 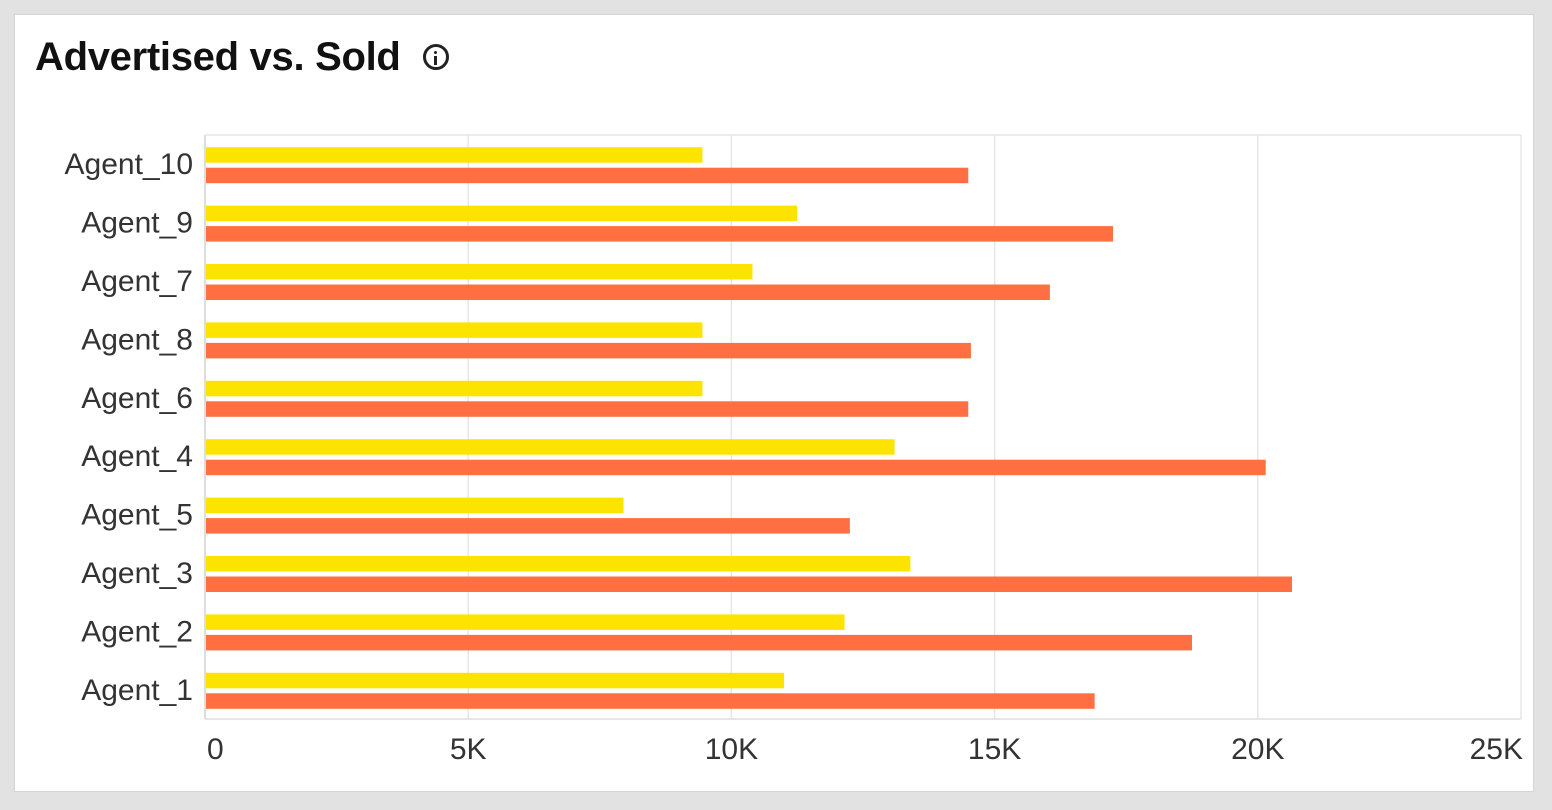 What do you see at coordinates (1496, 749) in the screenshot?
I see `x-tick-label: 25K` at bounding box center [1496, 749].